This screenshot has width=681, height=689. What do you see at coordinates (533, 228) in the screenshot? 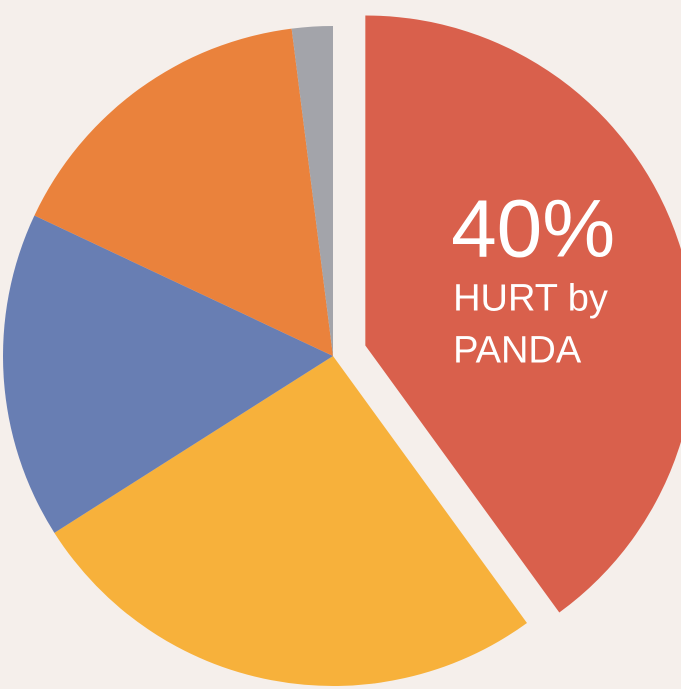
I see `slice-percent-label: 40%` at bounding box center [533, 228].